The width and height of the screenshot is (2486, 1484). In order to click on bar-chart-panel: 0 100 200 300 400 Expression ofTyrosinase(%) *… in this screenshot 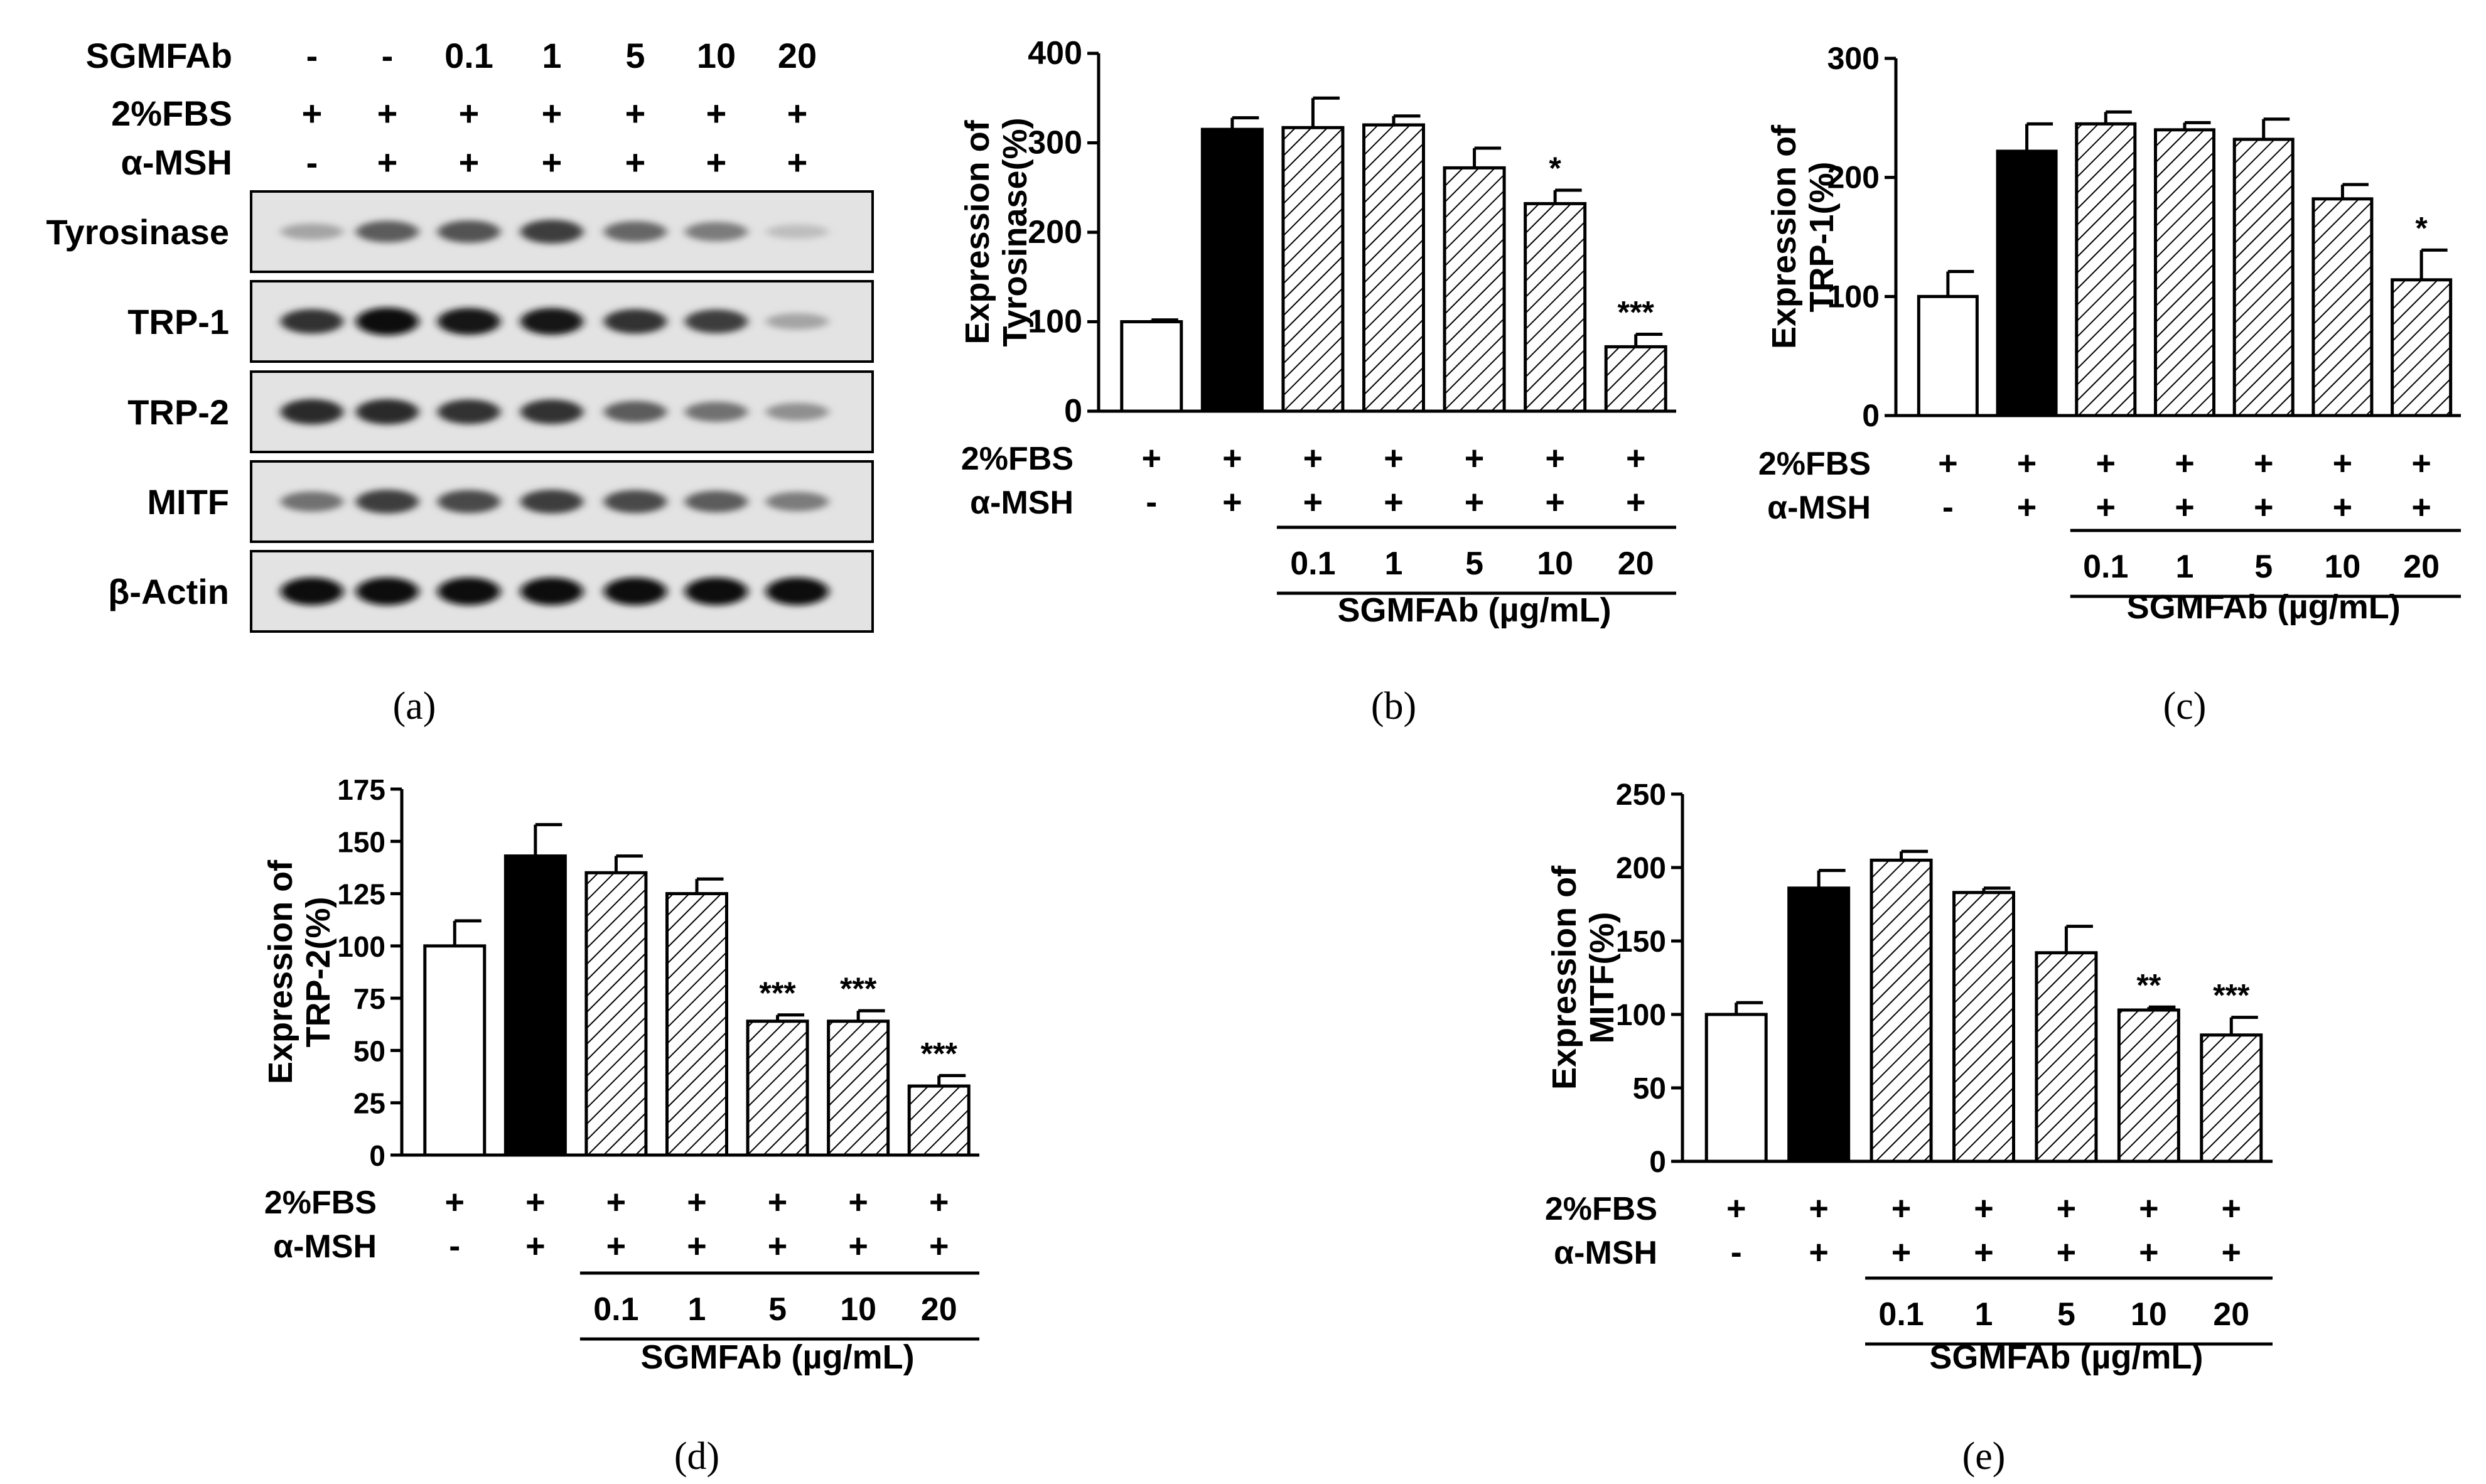, I will do `click(1317, 381)`.